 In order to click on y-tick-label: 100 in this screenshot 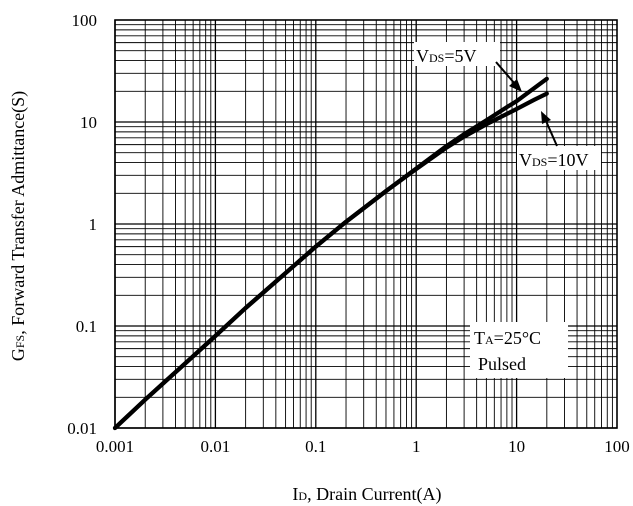, I will do `click(85, 20)`.